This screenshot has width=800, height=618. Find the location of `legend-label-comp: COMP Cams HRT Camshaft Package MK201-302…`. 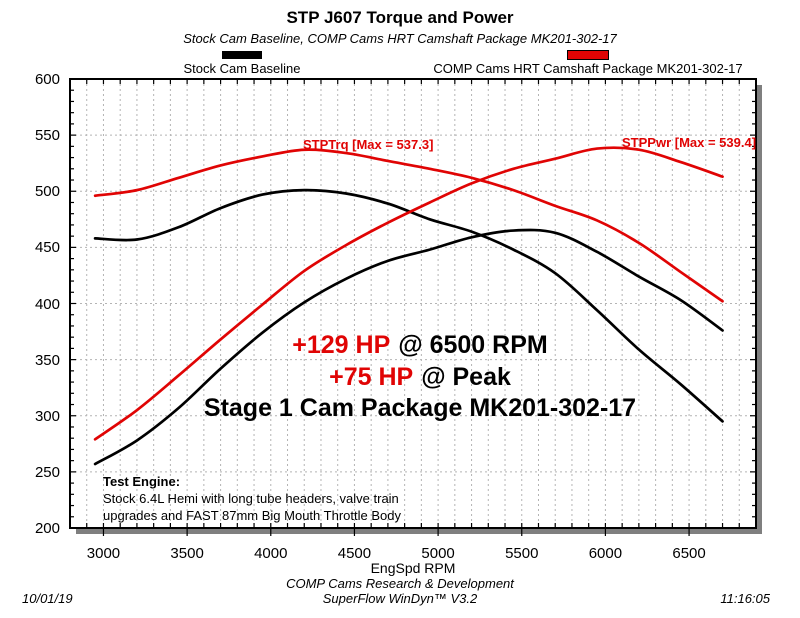

legend-label-comp: COMP Cams HRT Camshaft Package MK201-302… is located at coordinates (588, 68).